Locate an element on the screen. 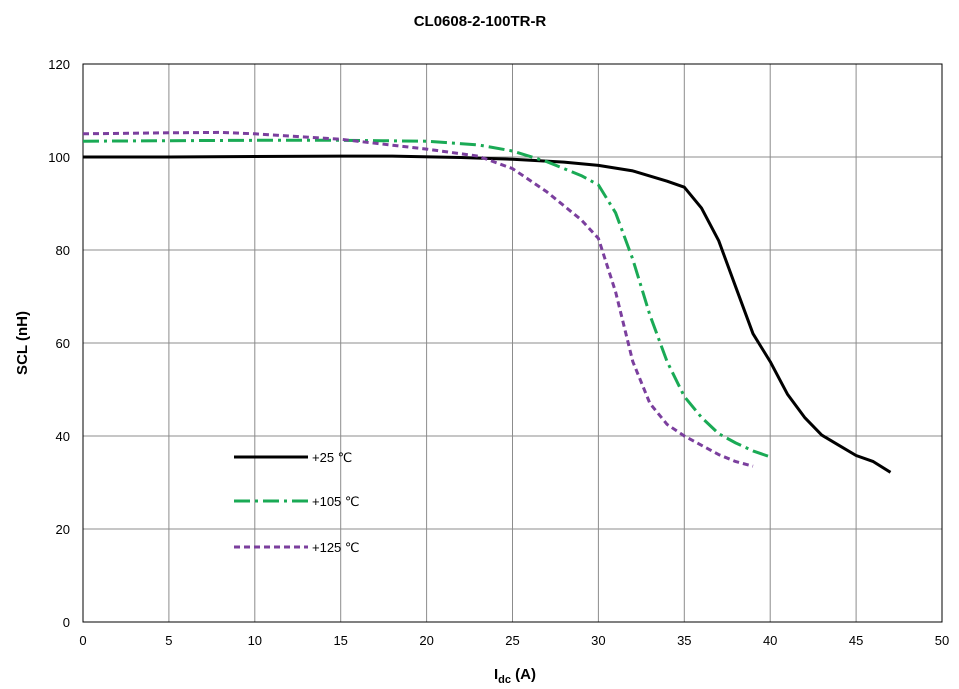 Image resolution: width=959 pixels, height=689 pixels. y-axis-label: SCL (nH) is located at coordinates (22, 343).